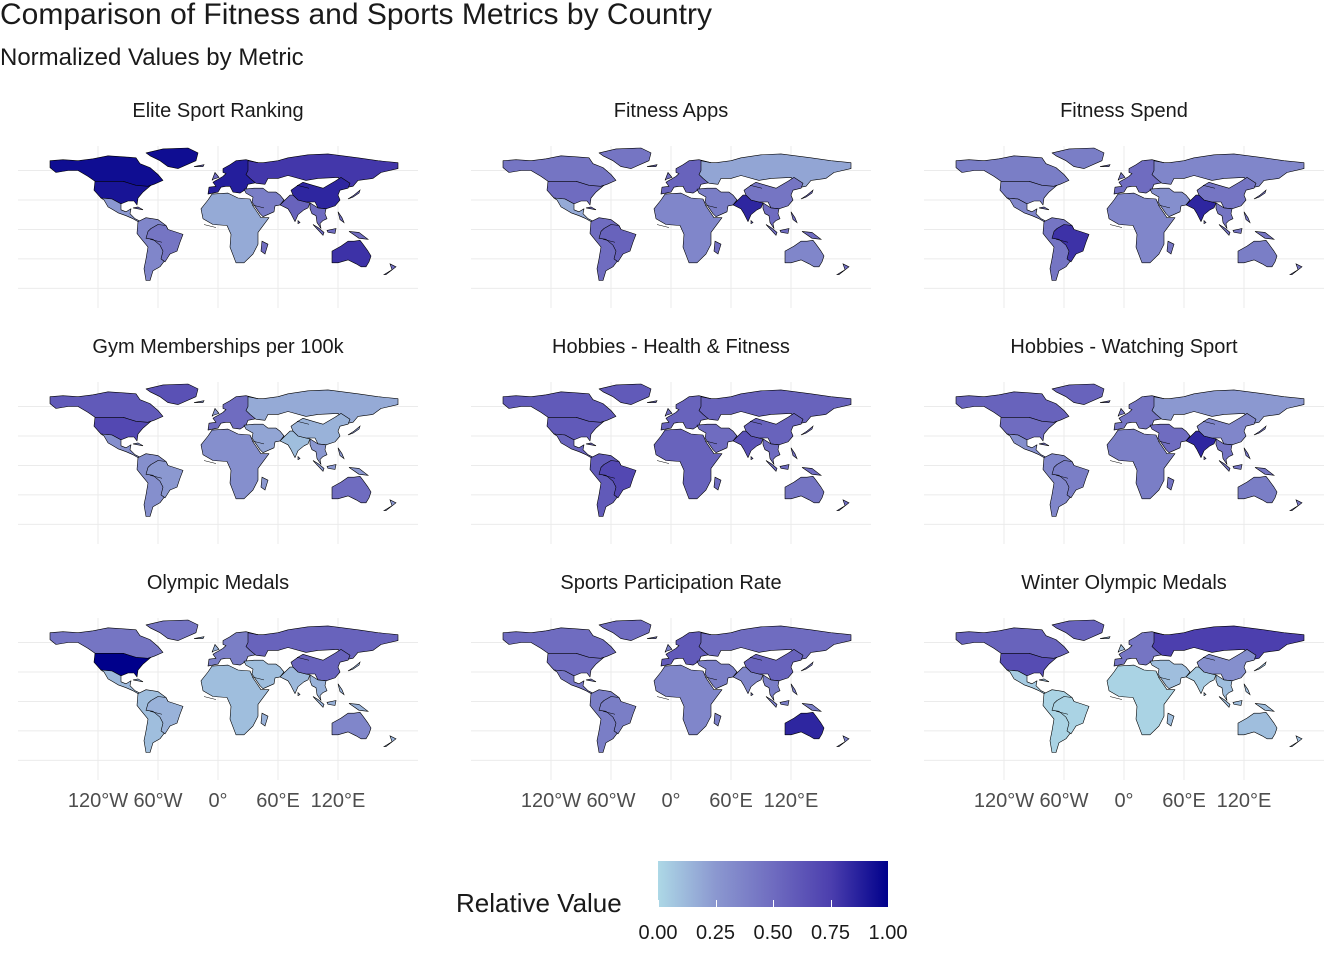 This screenshot has height=960, width=1344. Describe the element at coordinates (888, 933) in the screenshot. I see `legend-tick-label: 1.00` at that location.